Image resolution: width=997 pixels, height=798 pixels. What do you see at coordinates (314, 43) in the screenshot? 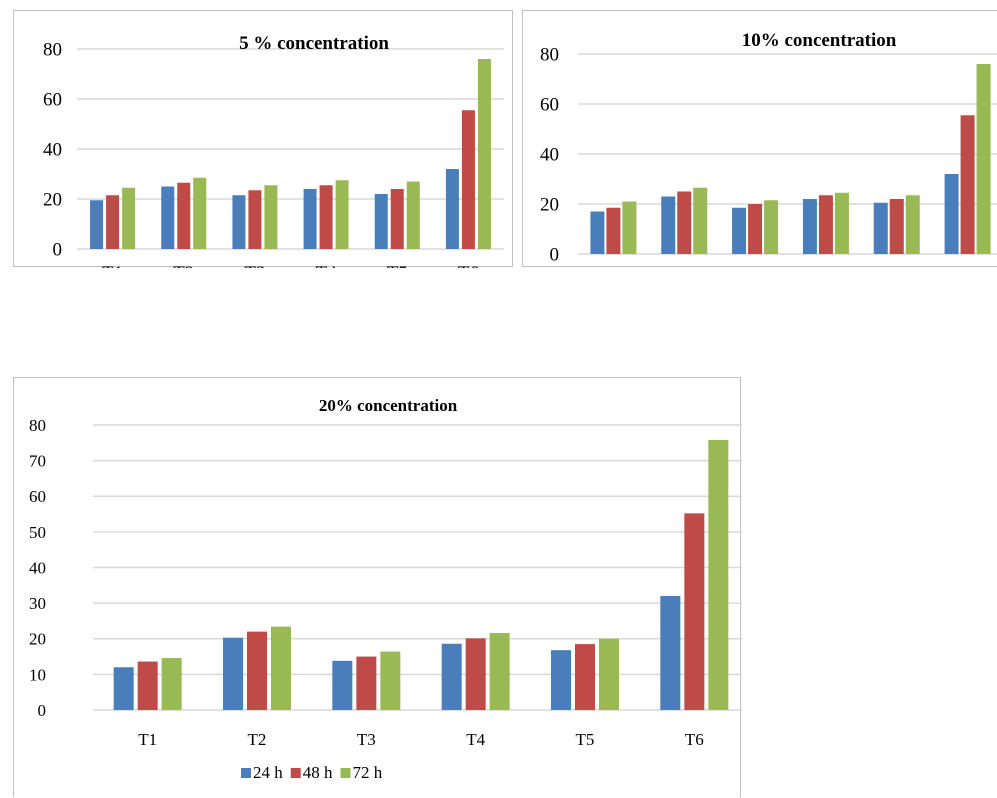
I see `chart-title: 5 % concentration` at bounding box center [314, 43].